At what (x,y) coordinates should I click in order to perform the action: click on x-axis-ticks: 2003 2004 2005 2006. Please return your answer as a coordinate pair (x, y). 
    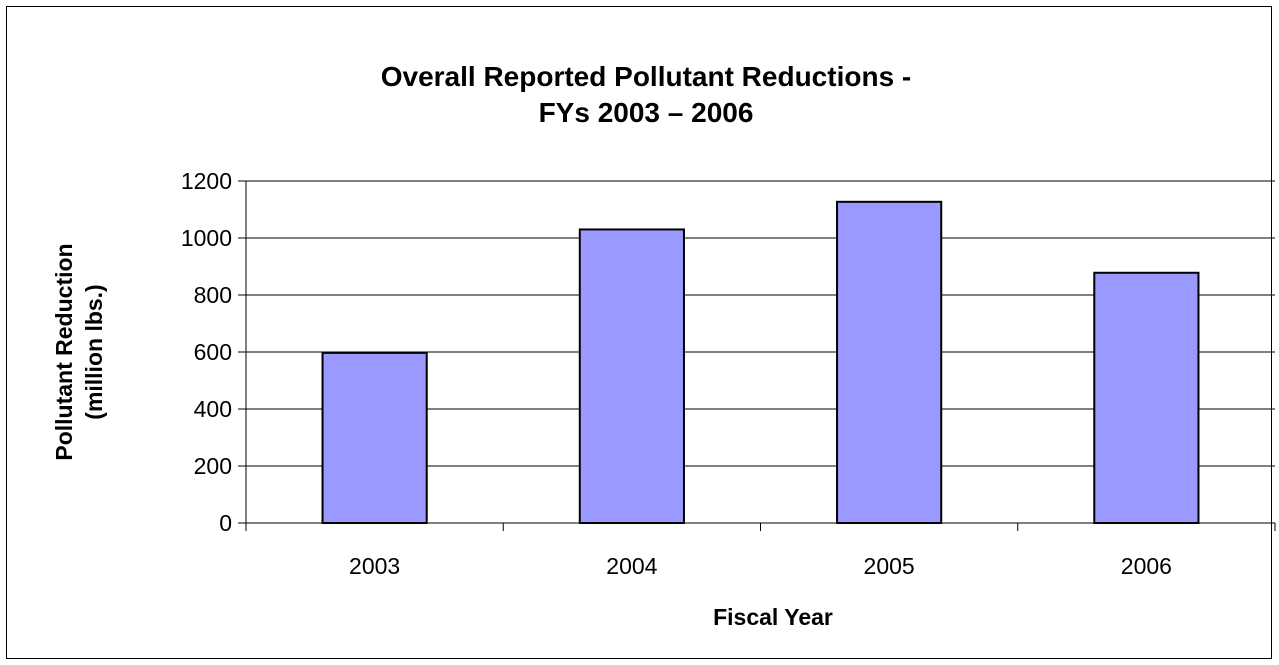
    Looking at the image, I should click on (760, 566).